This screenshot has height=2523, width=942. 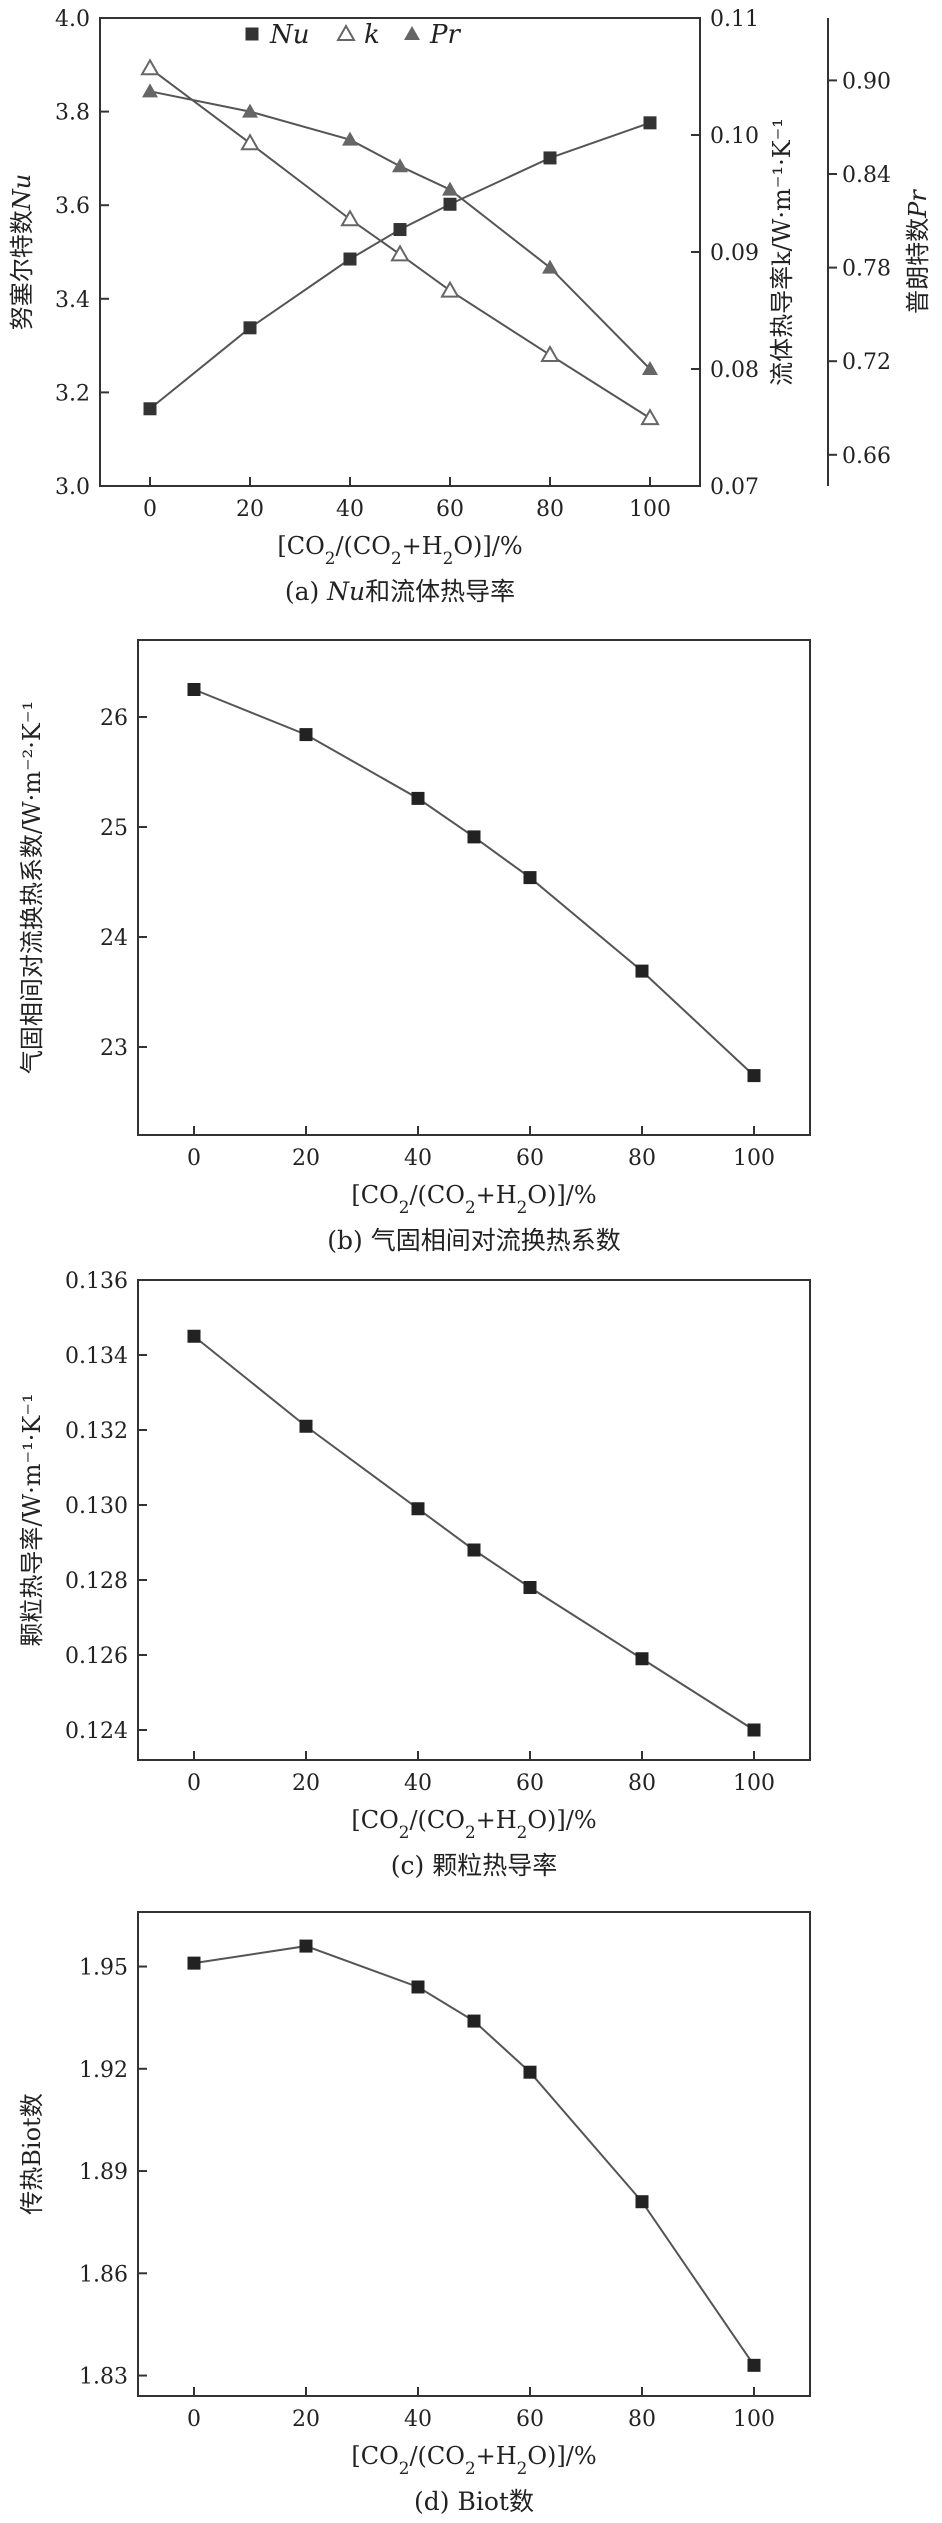 What do you see at coordinates (474, 1865) in the screenshot?
I see `chart-caption: (c) 颗粒热导率` at bounding box center [474, 1865].